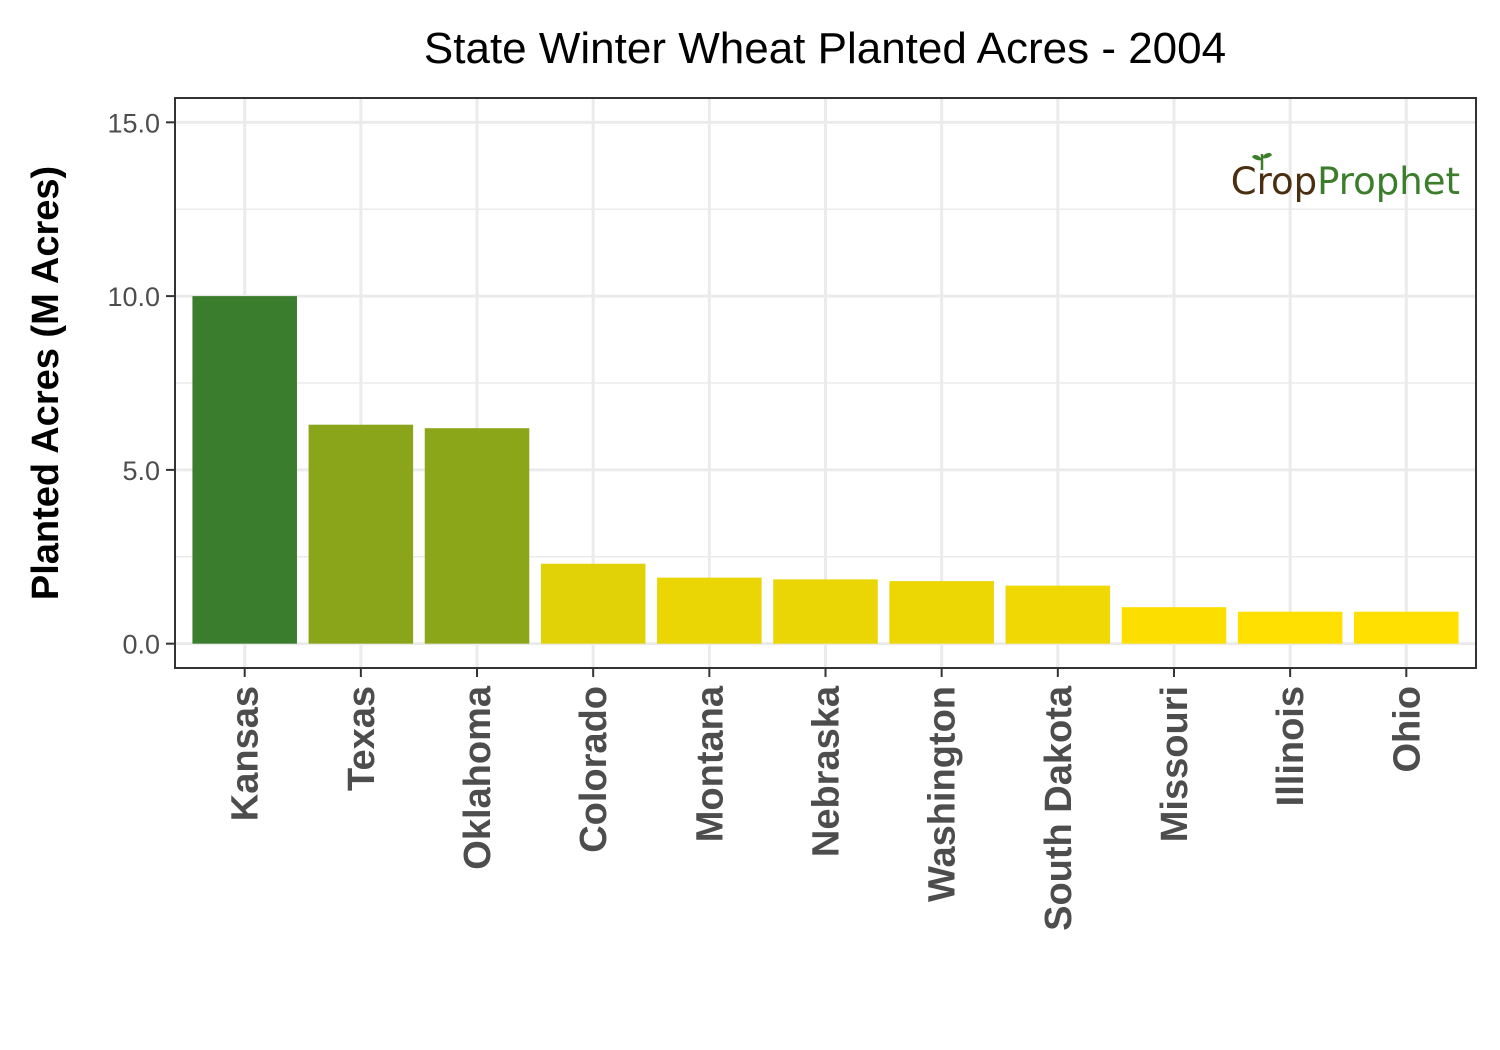 The image size is (1500, 1050). Describe the element at coordinates (141, 645) in the screenshot. I see `y-tick-label: 0.0` at that location.